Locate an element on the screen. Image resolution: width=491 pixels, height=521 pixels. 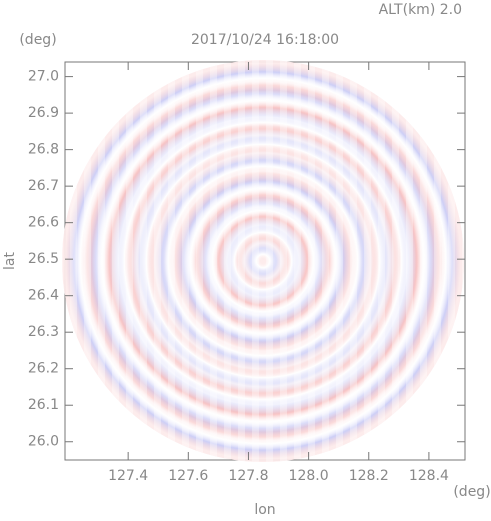
x-tick-label: 128.4 is located at coordinates (429, 476).